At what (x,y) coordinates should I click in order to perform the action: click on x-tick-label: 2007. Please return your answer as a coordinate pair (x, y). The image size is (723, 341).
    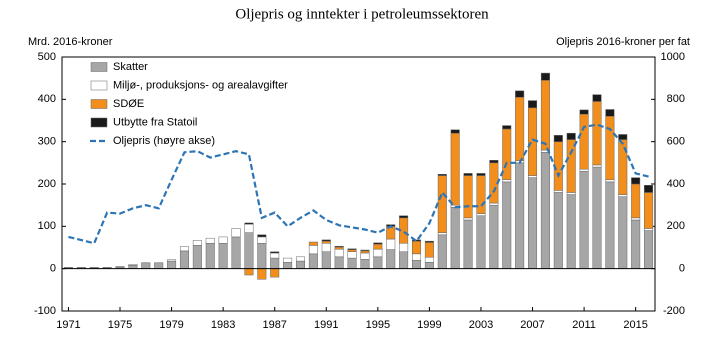
    Looking at the image, I should click on (532, 325).